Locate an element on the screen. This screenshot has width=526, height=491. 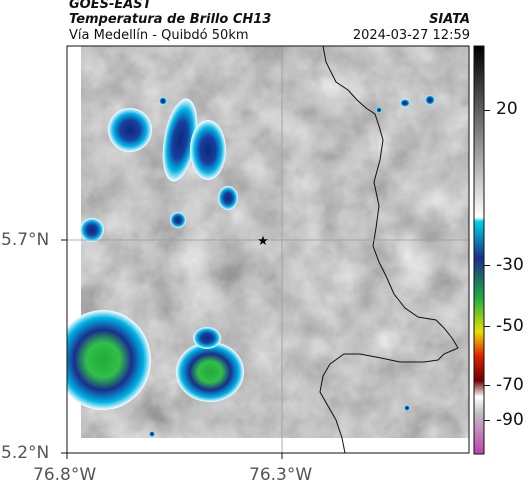
lat-label-5-2: 5.2°N is located at coordinates (25, 453).